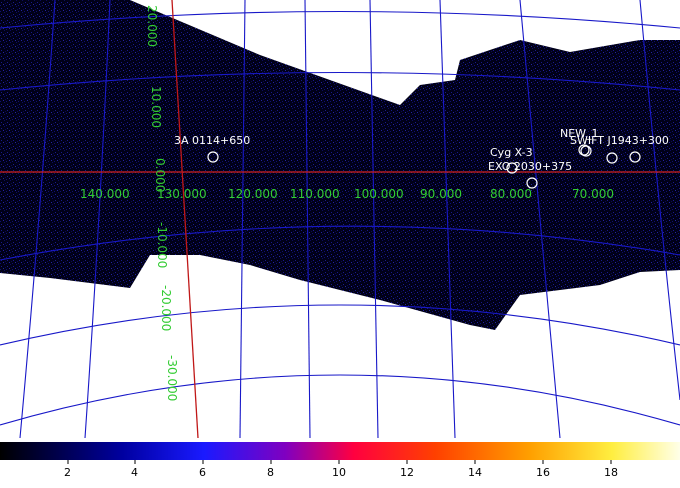 The image size is (680, 488). Describe the element at coordinates (619, 149) in the screenshot. I see `source-swift-j1943-300: SWIFT J1943+300` at that location.